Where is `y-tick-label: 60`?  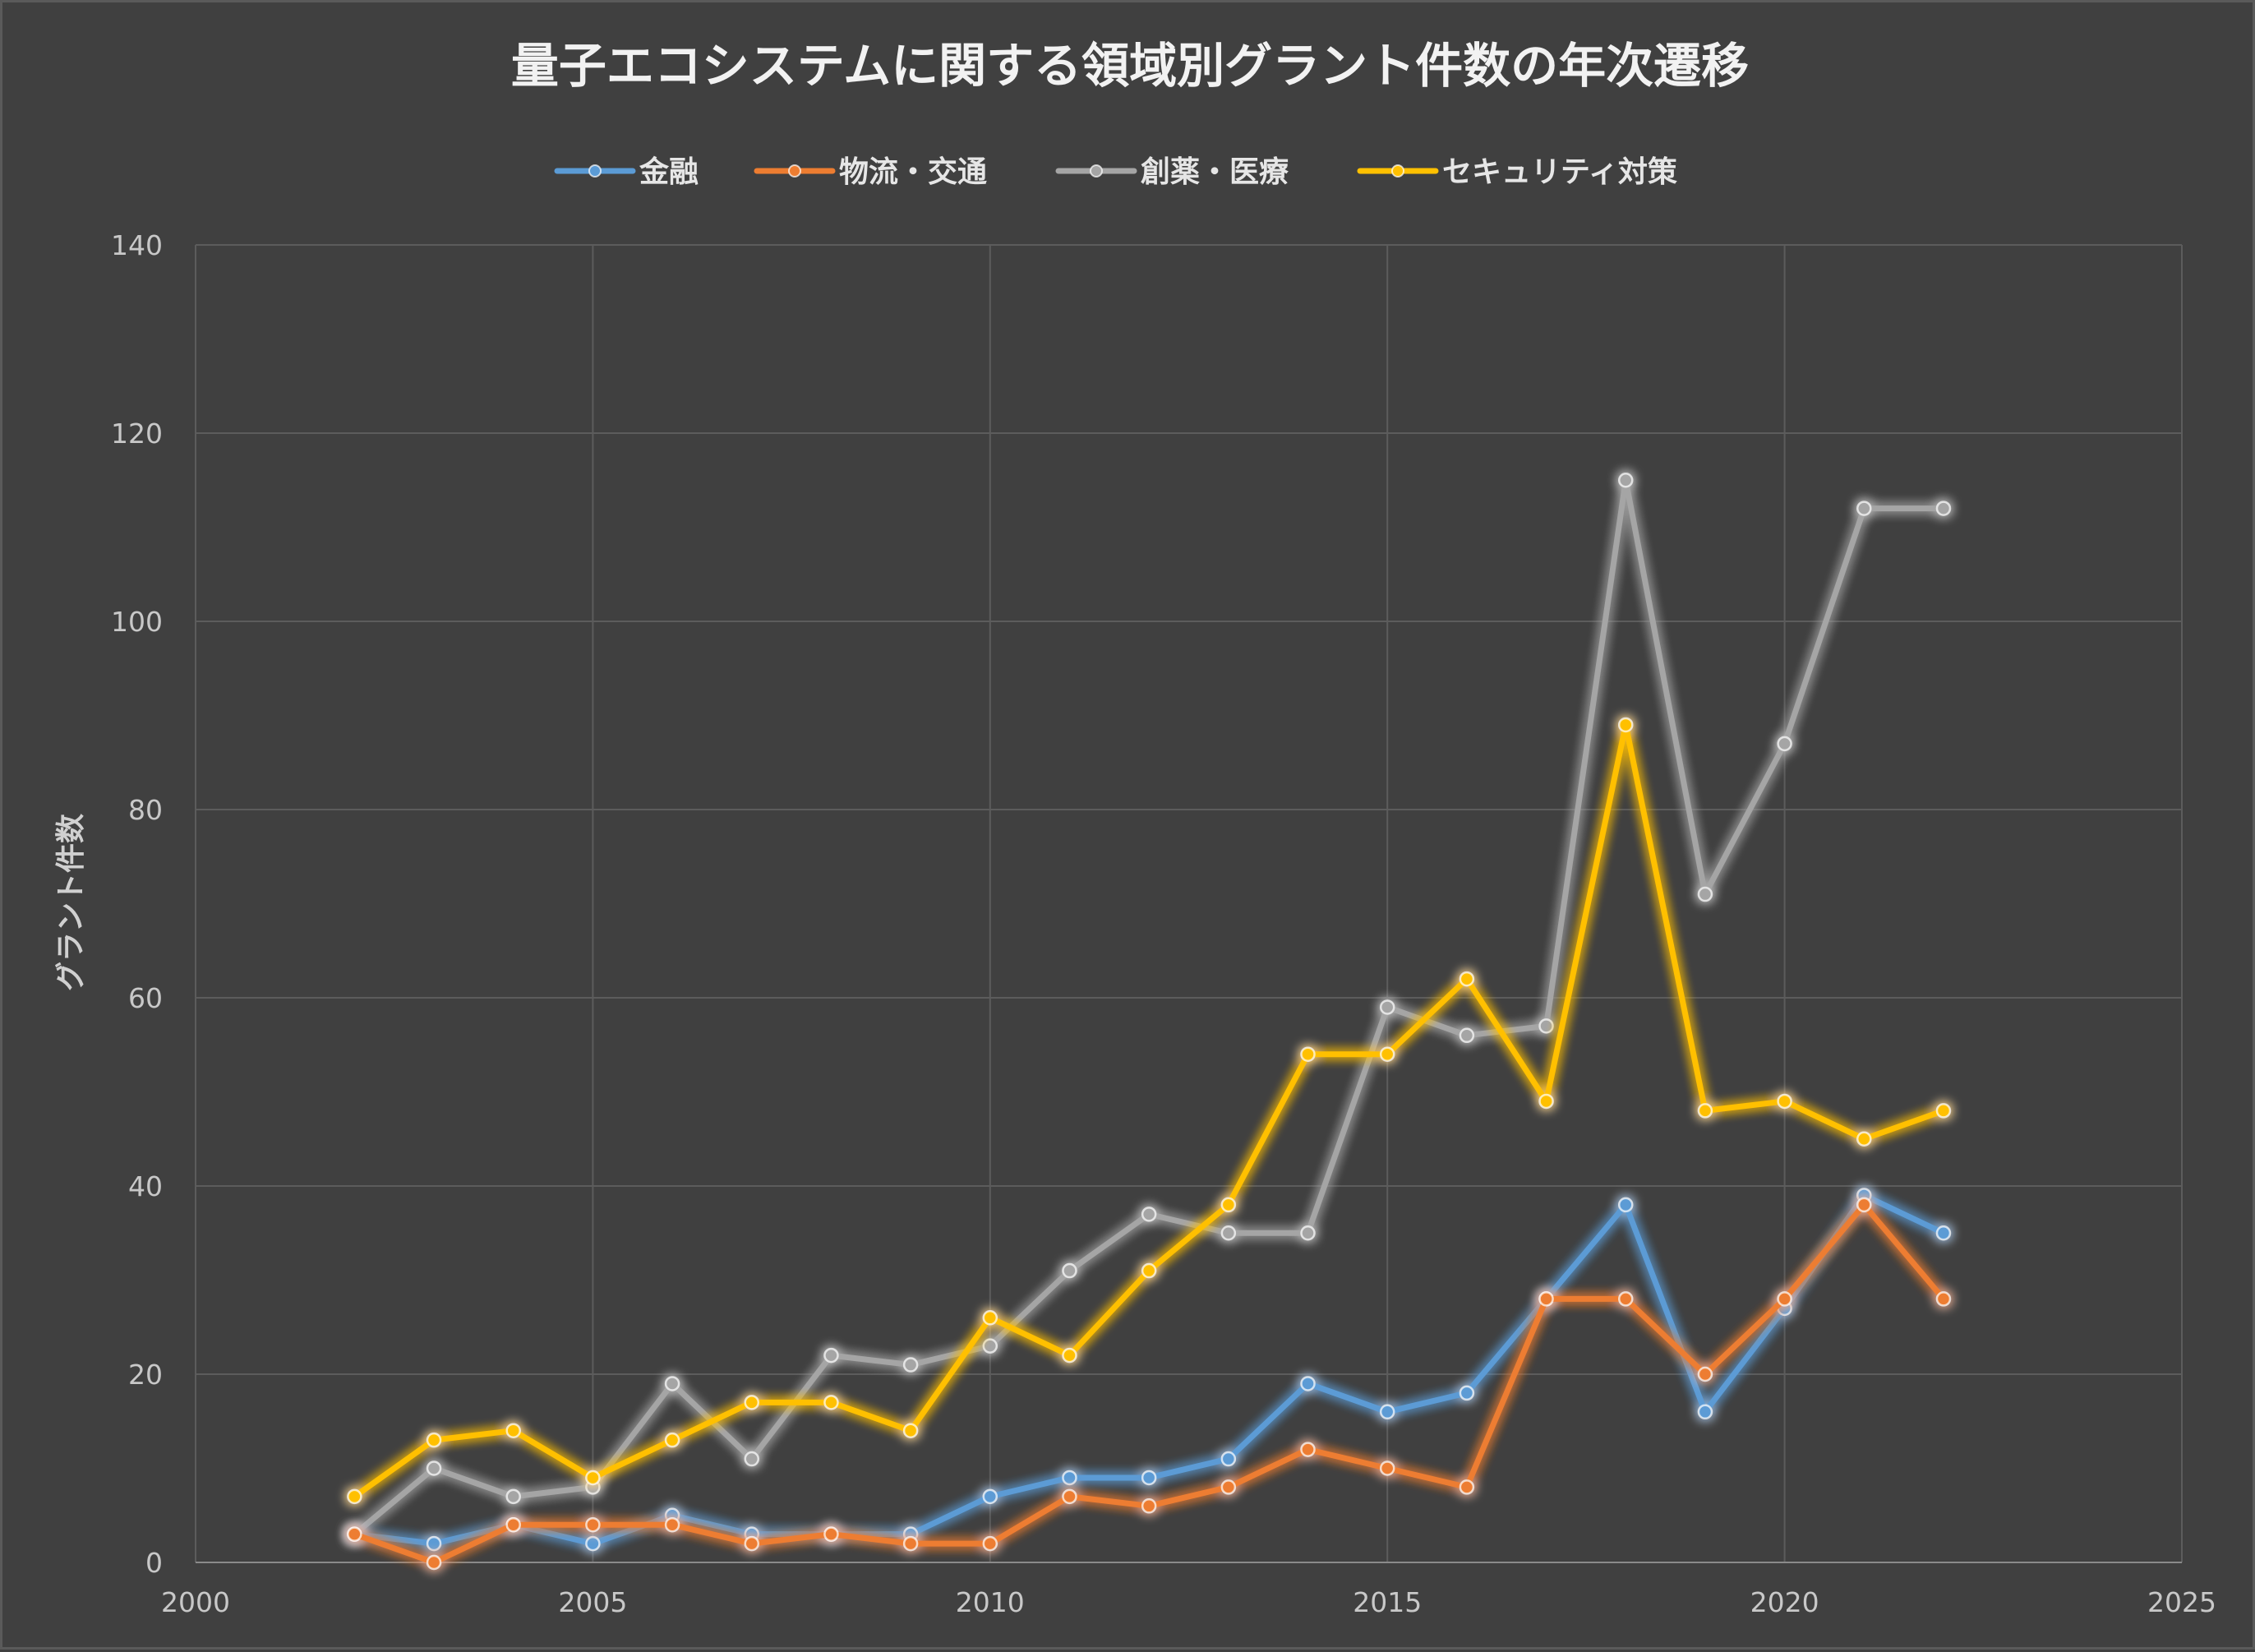 y-tick-label: 60 is located at coordinates (145, 998).